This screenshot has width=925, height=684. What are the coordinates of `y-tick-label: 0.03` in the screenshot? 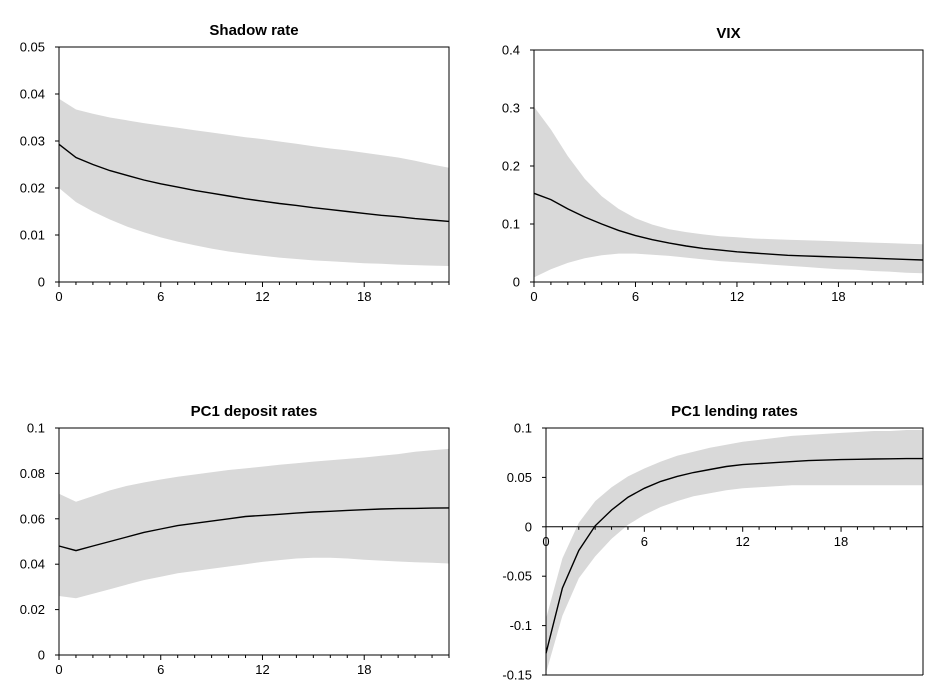 It's located at (32, 141).